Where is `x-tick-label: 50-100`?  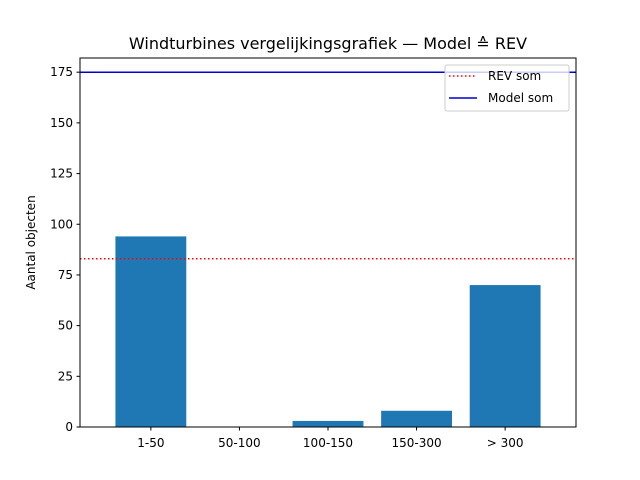 x-tick-label: 50-100 is located at coordinates (239, 443).